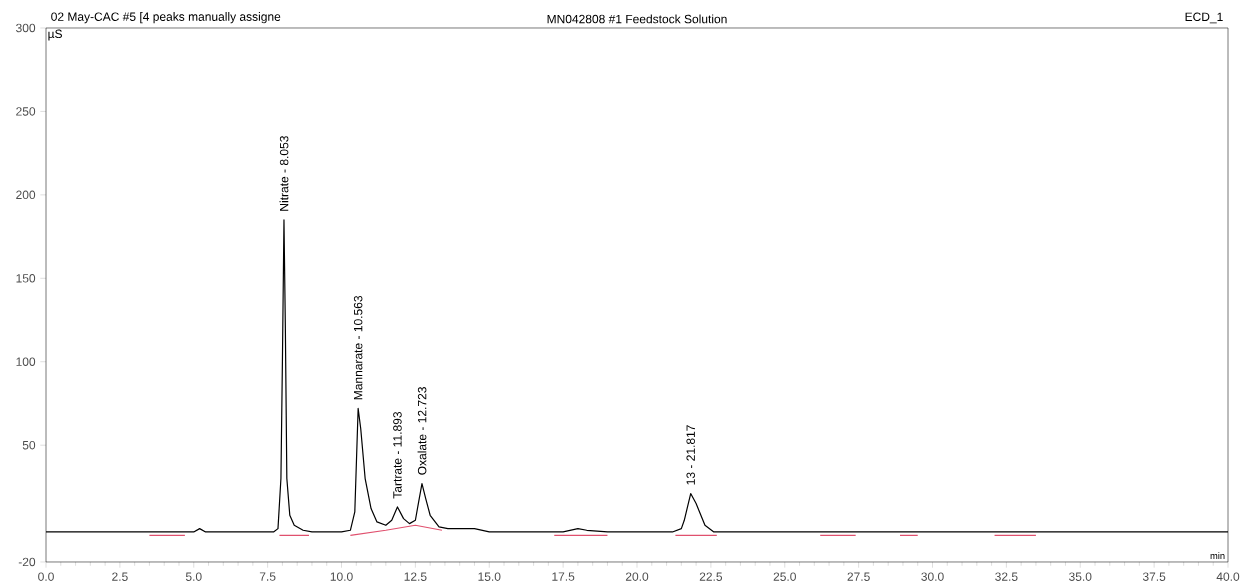 The width and height of the screenshot is (1246, 588). I want to click on annotation: Oxalate - 12.723, so click(422, 431).